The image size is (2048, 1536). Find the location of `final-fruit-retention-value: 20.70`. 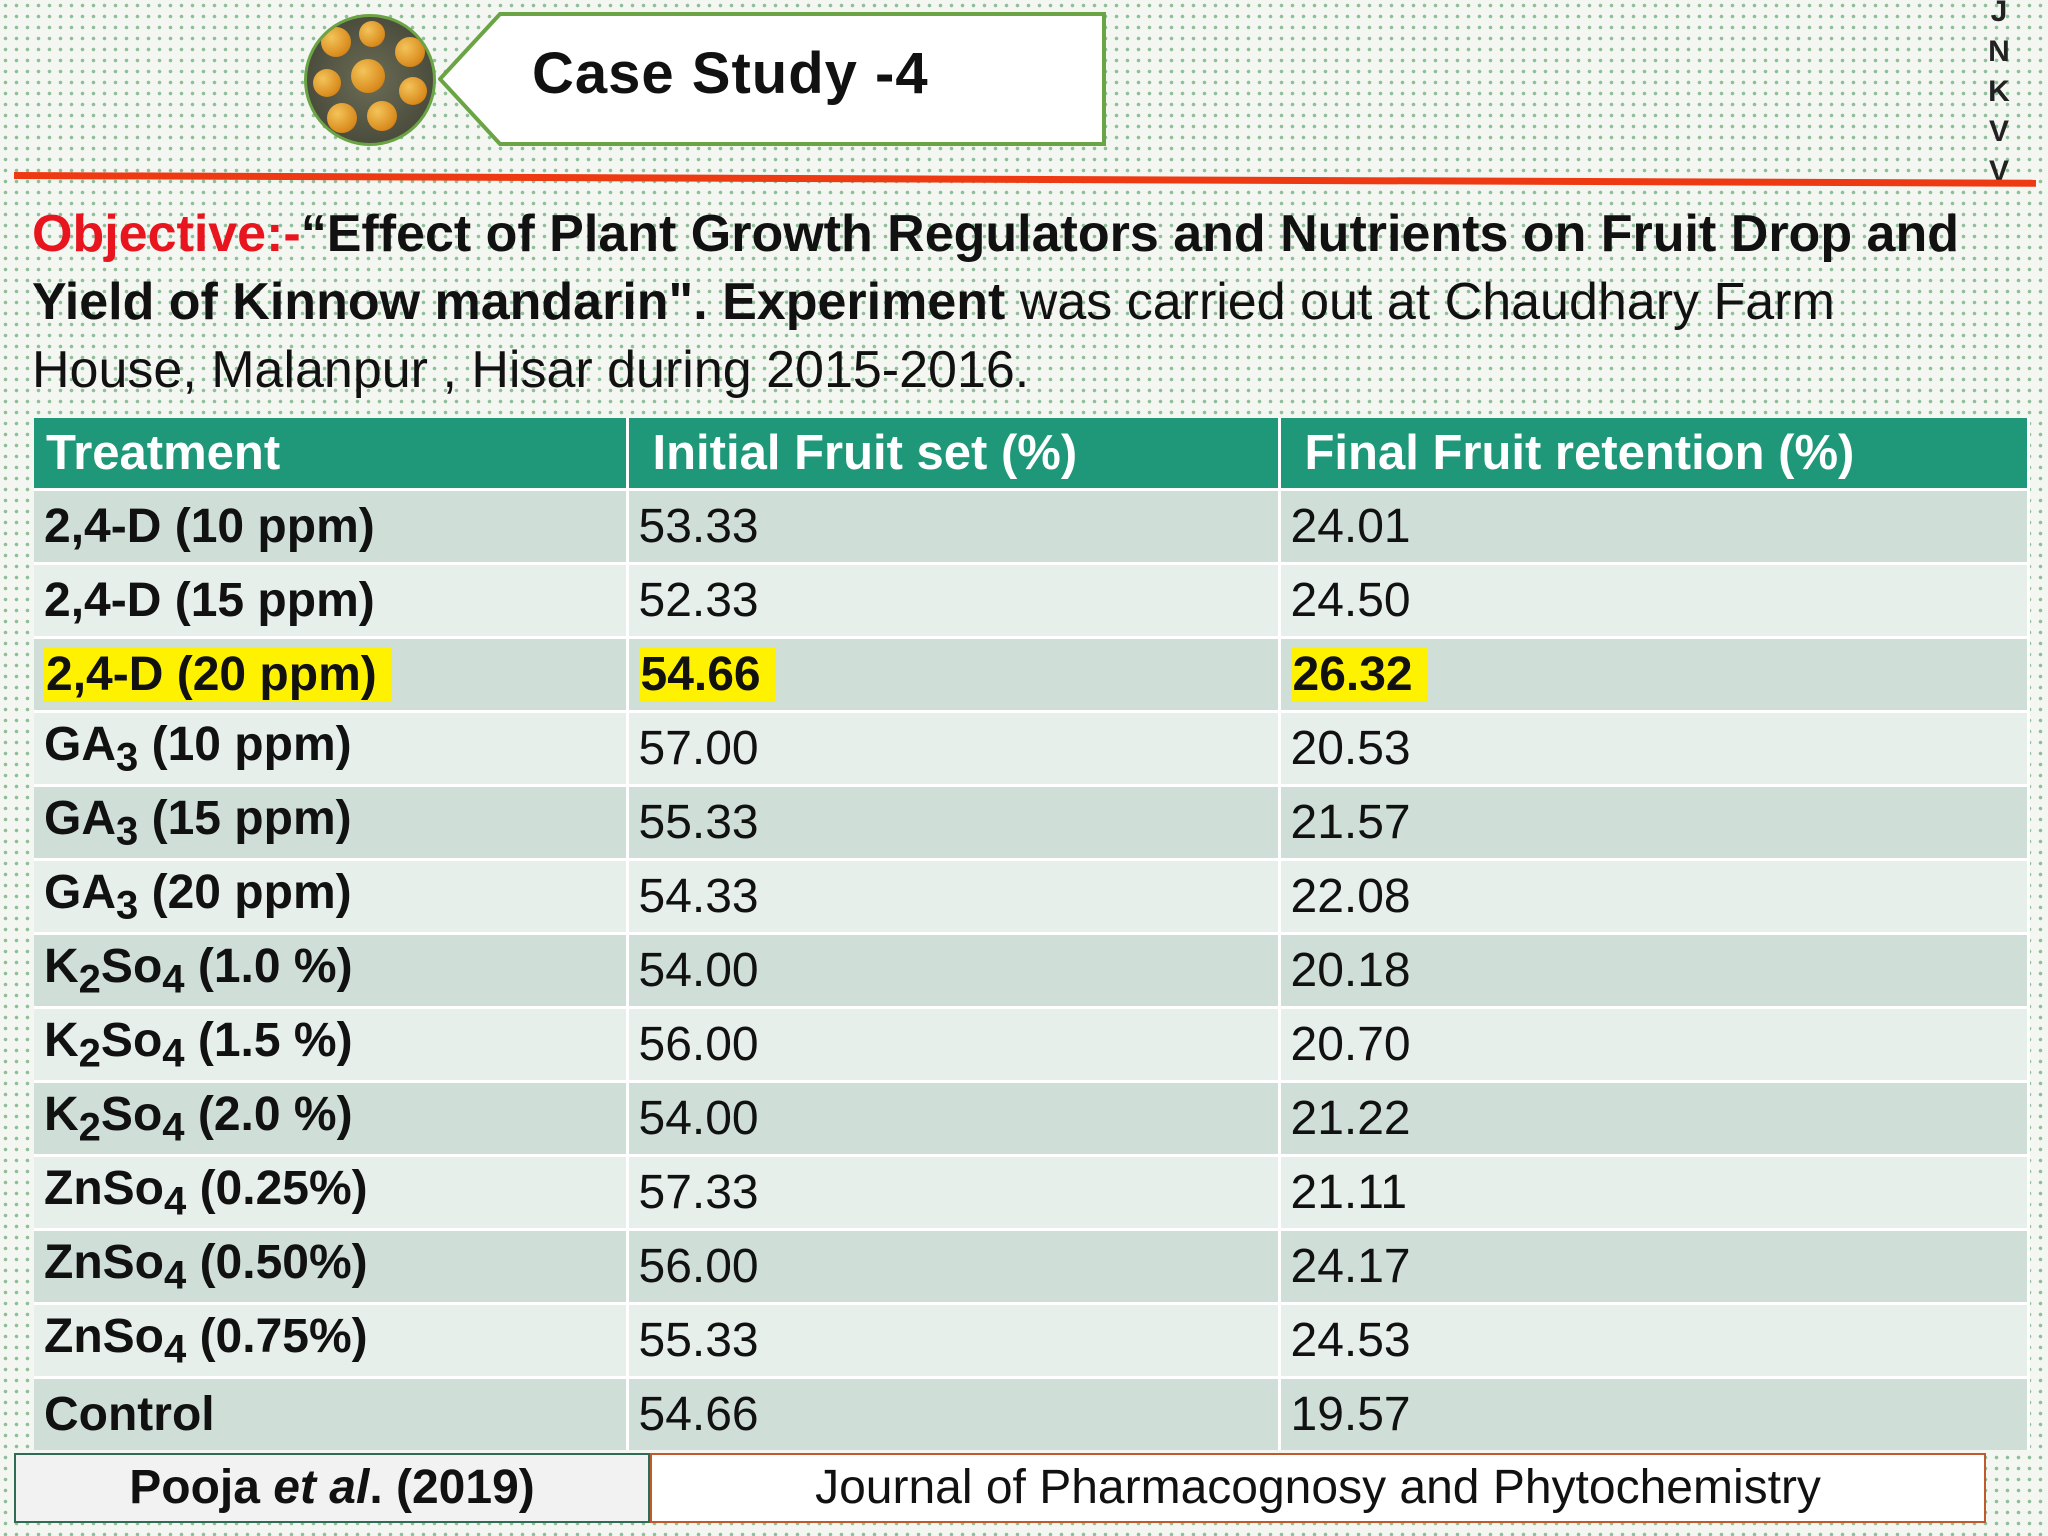

final-fruit-retention-value: 20.70 is located at coordinates (1350, 1044).